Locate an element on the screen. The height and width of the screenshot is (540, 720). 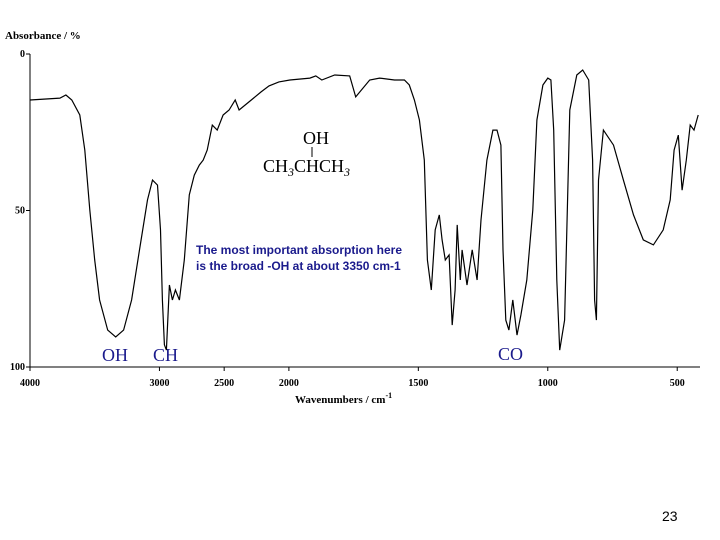
x-tick-label: 2000 is located at coordinates (289, 383).